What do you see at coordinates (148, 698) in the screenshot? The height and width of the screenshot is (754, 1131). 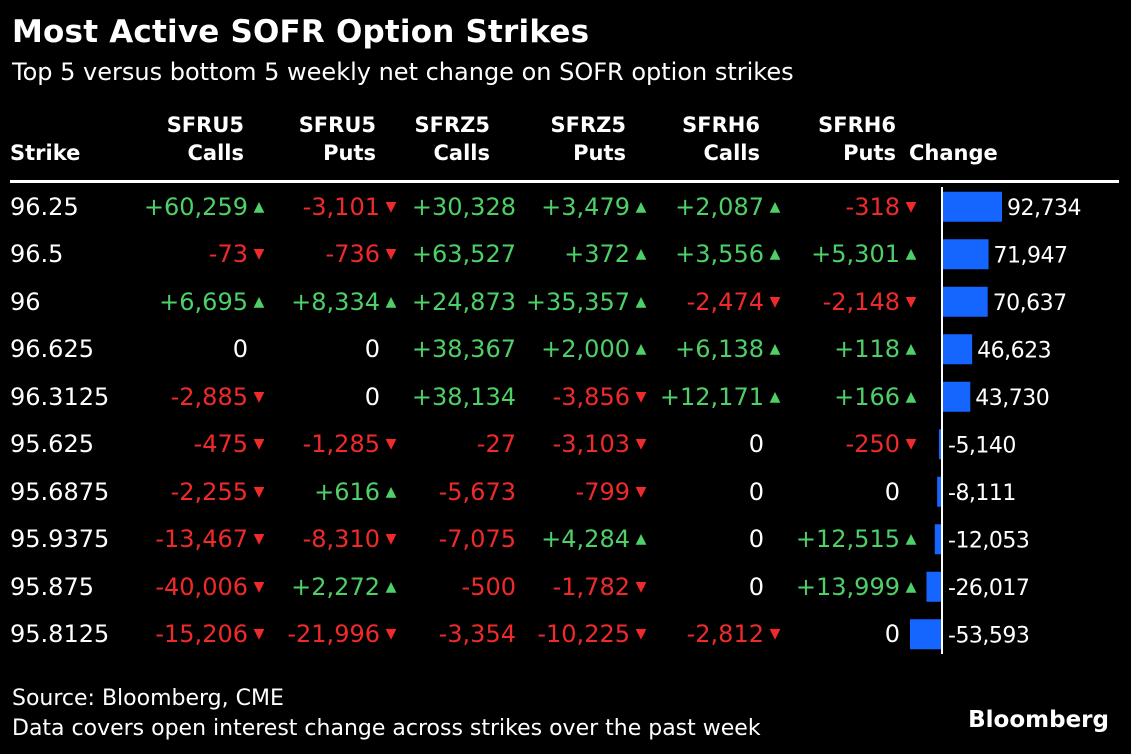 I see `source-text: Source: Bloomberg, CME` at bounding box center [148, 698].